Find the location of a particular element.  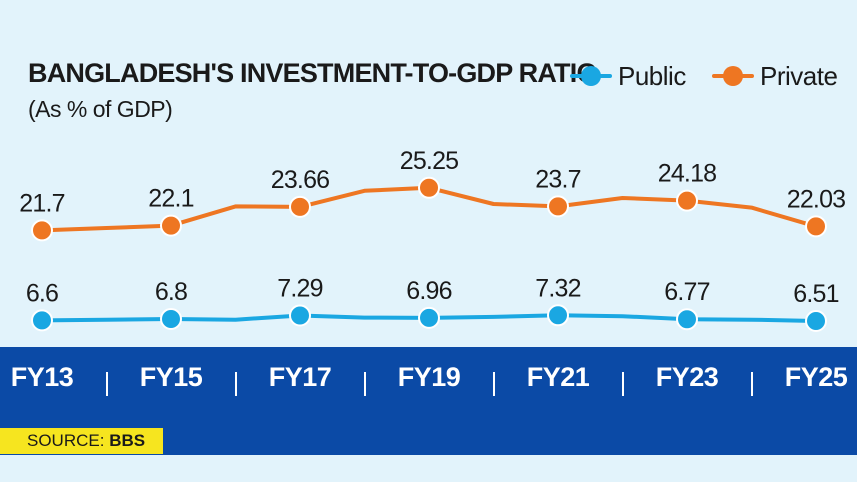

public-point-fy15 is located at coordinates (171, 319).